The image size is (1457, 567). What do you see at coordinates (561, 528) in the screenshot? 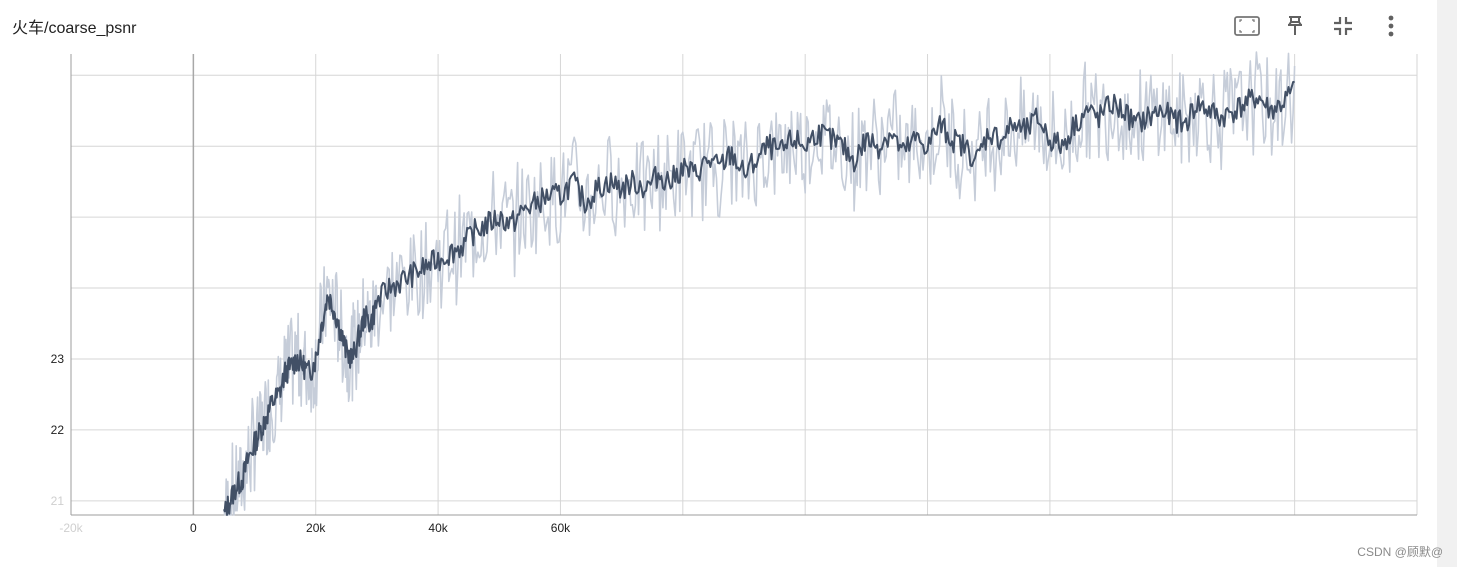
I see `x-tick-label: 60k` at bounding box center [561, 528].